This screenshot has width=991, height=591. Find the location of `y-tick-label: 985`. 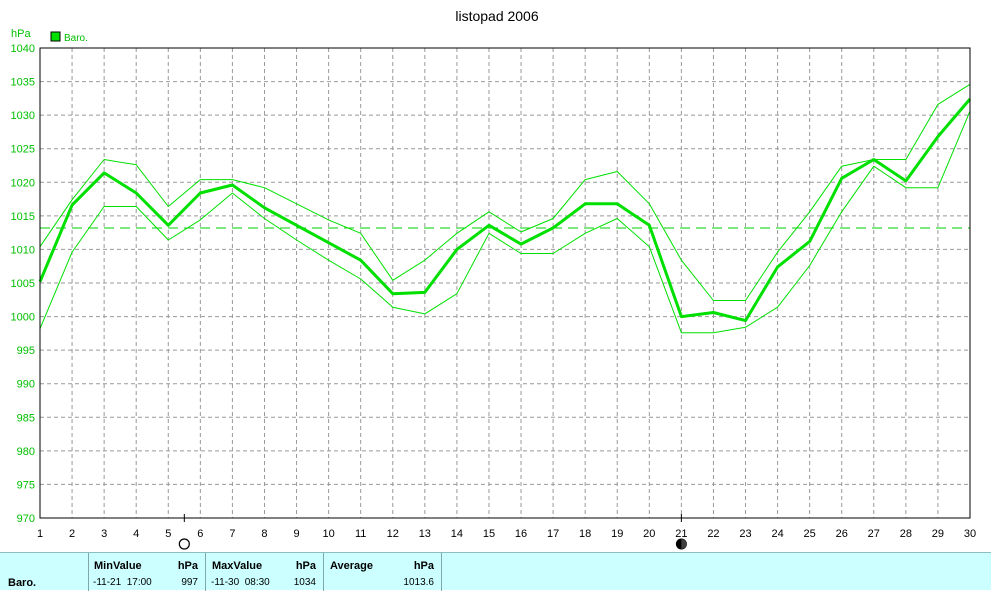

y-tick-label: 985 is located at coordinates (26, 418).